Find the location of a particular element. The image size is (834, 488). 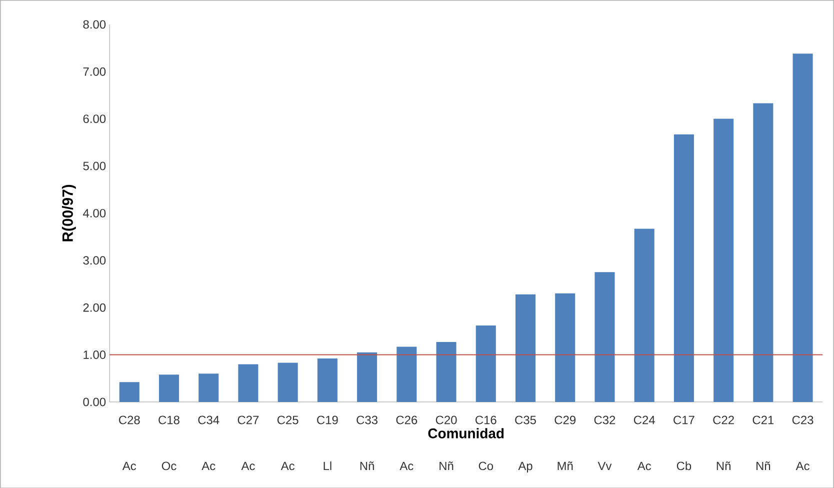

x-tick-label: C34 is located at coordinates (209, 420).